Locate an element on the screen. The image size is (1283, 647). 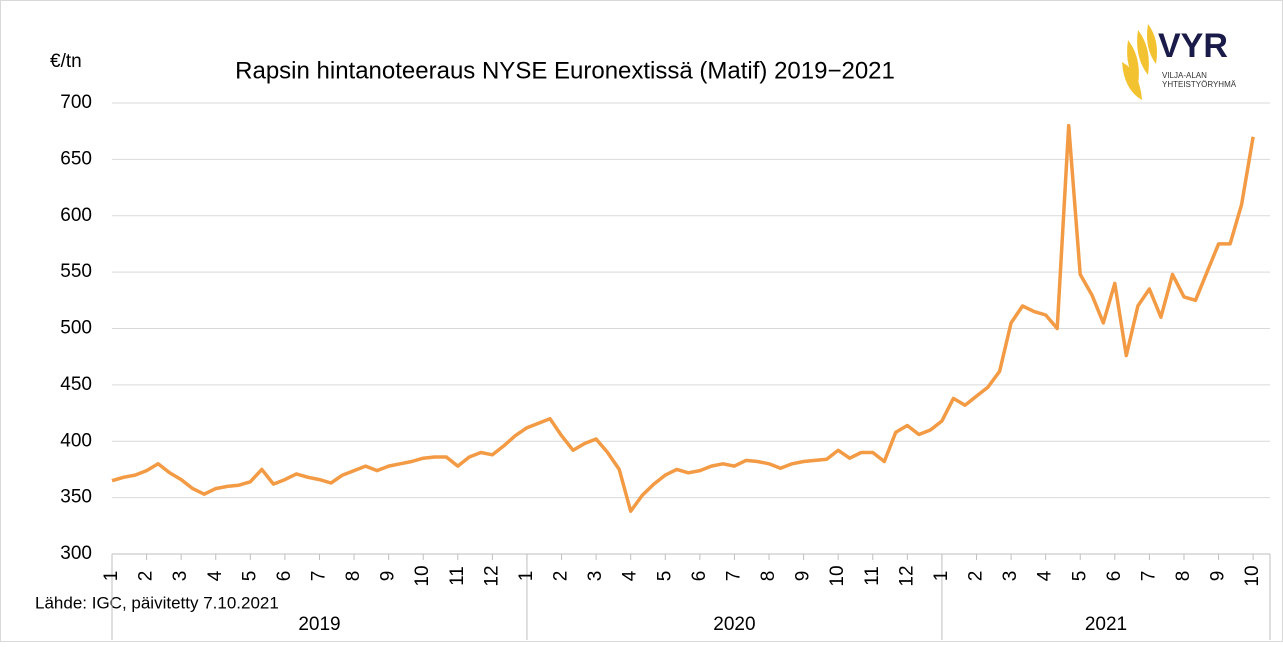
y-tick-label: 450 is located at coordinates (76, 384).